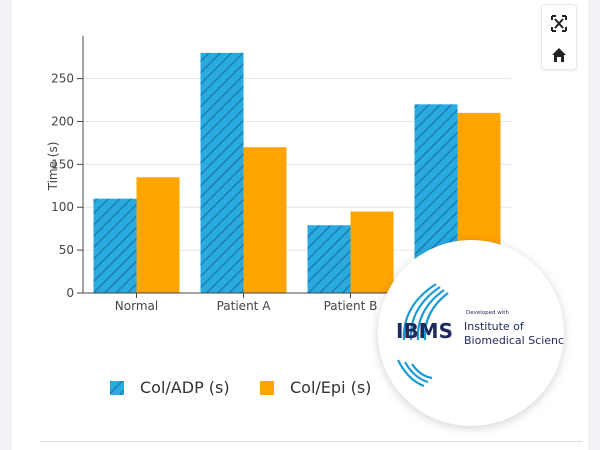 This screenshot has height=450, width=600. What do you see at coordinates (70, 293) in the screenshot?
I see `y-tick-label: 0` at bounding box center [70, 293].